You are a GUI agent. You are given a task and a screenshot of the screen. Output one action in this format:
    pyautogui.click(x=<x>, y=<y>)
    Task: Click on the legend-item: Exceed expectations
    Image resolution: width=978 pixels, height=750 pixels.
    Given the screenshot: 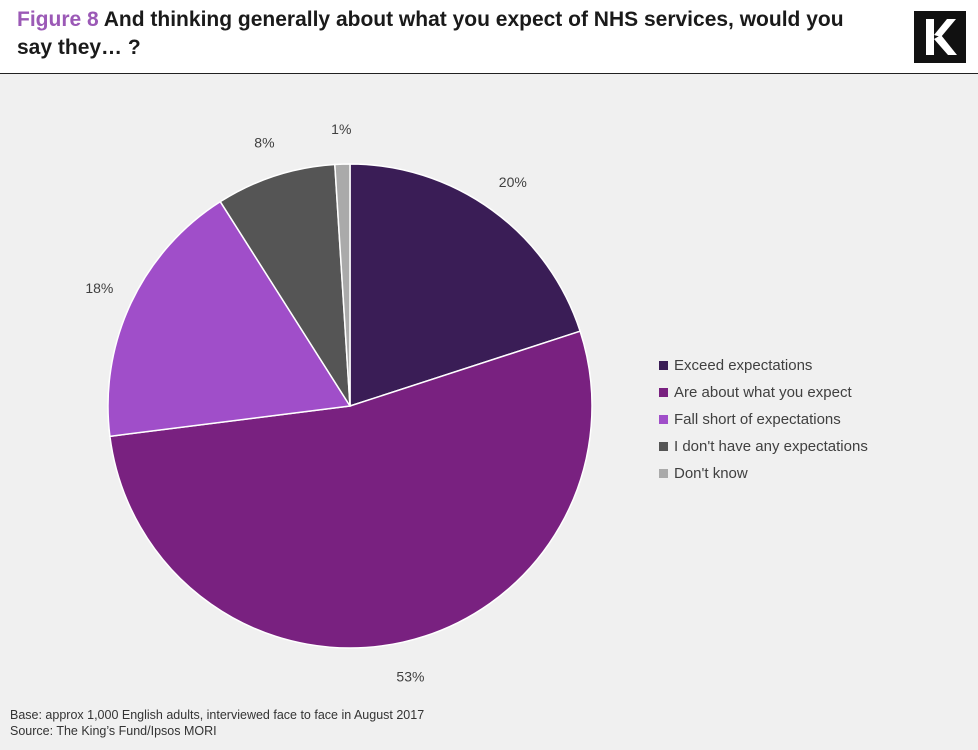 What is the action you would take?
    pyautogui.click(x=763, y=365)
    